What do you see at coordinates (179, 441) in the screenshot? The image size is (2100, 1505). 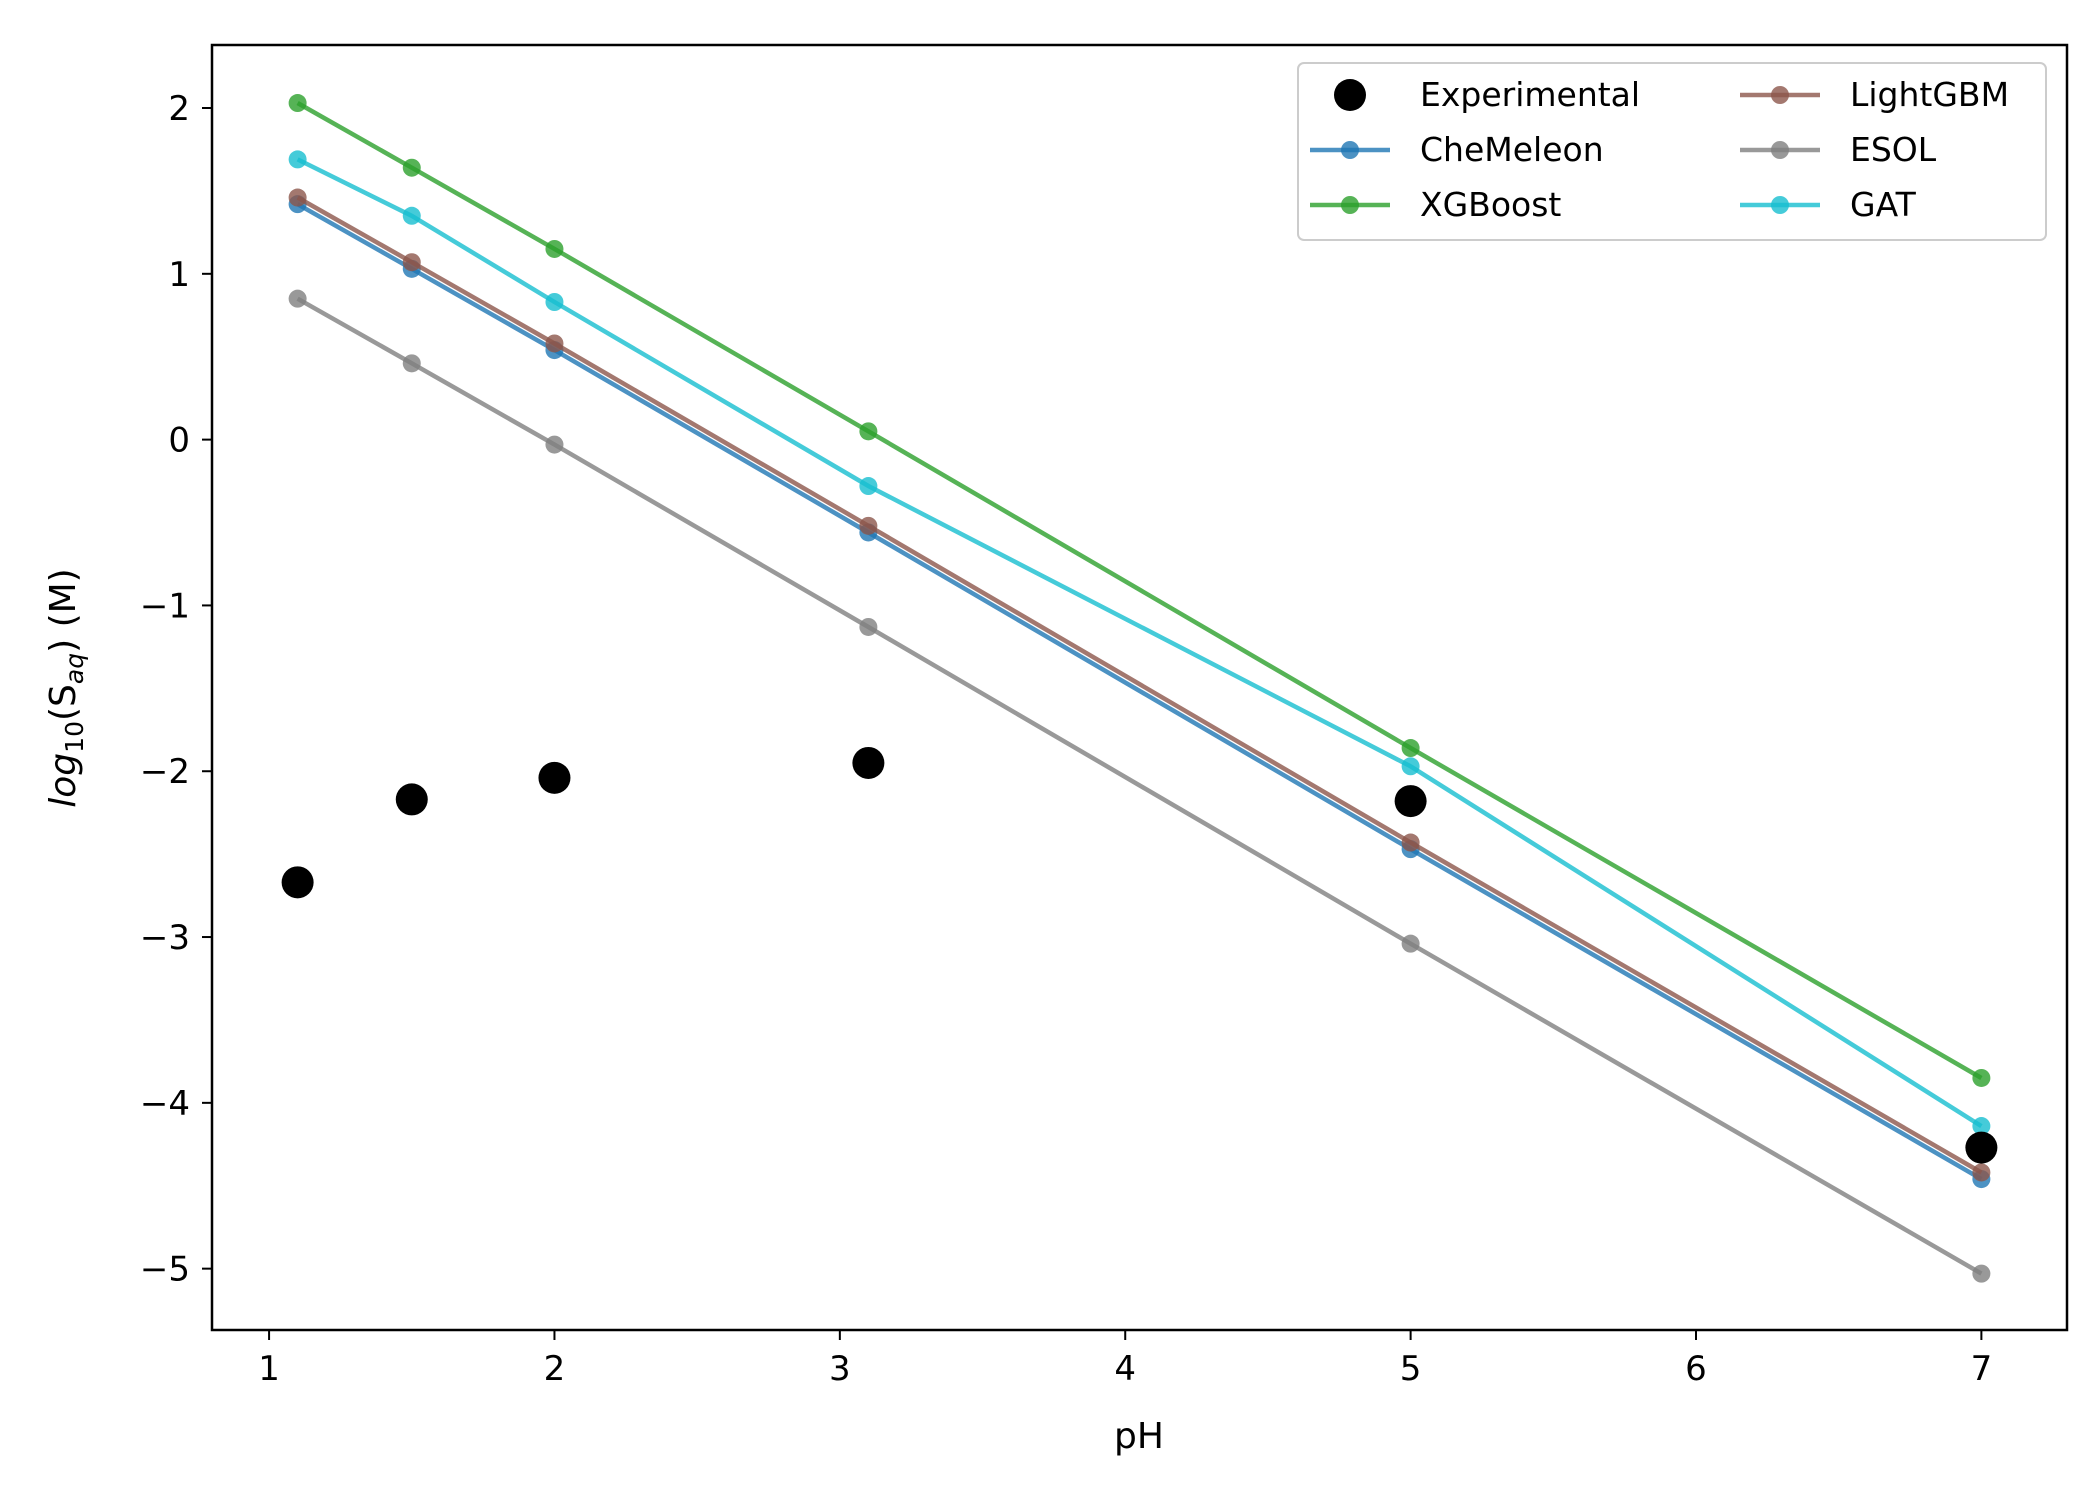 I see `y-tick-label: 0` at bounding box center [179, 441].